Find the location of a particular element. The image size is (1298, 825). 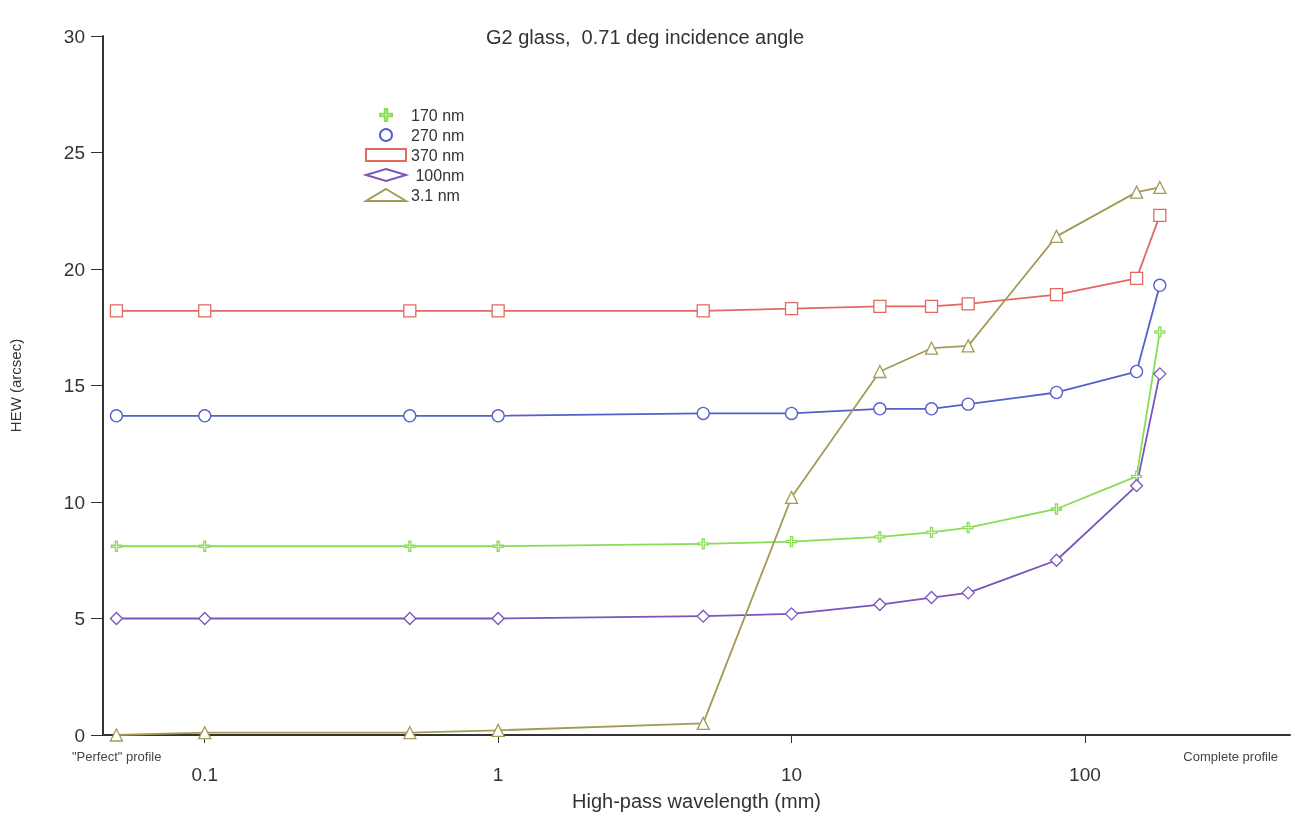

chart-title: G2 glass, 0.71 deg incidence angle is located at coordinates (645, 37).